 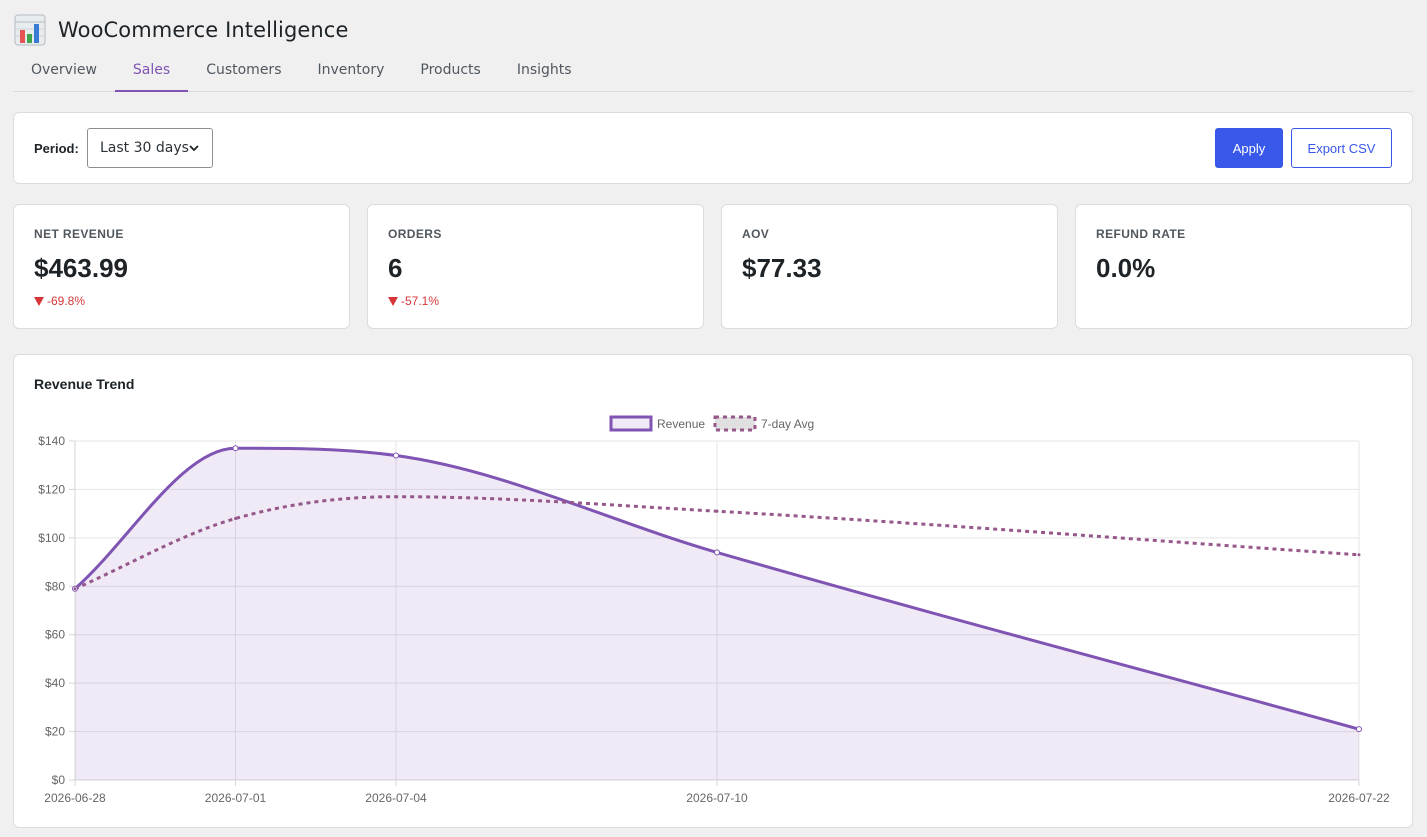 I want to click on y-tick-label: $40, so click(x=55, y=683).